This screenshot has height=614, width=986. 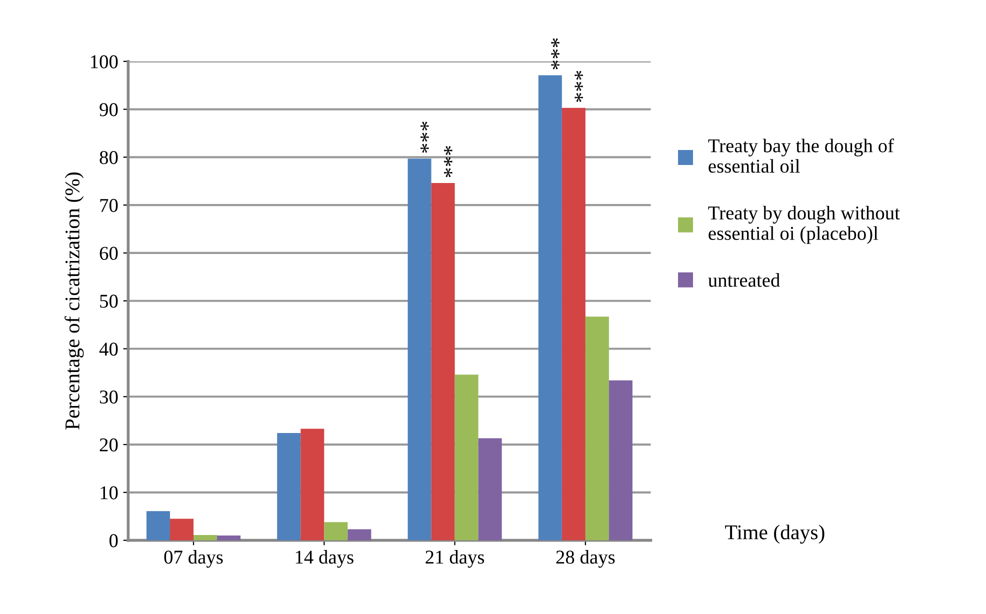 What do you see at coordinates (585, 559) in the screenshot?
I see `x-tick-label: 28 days` at bounding box center [585, 559].